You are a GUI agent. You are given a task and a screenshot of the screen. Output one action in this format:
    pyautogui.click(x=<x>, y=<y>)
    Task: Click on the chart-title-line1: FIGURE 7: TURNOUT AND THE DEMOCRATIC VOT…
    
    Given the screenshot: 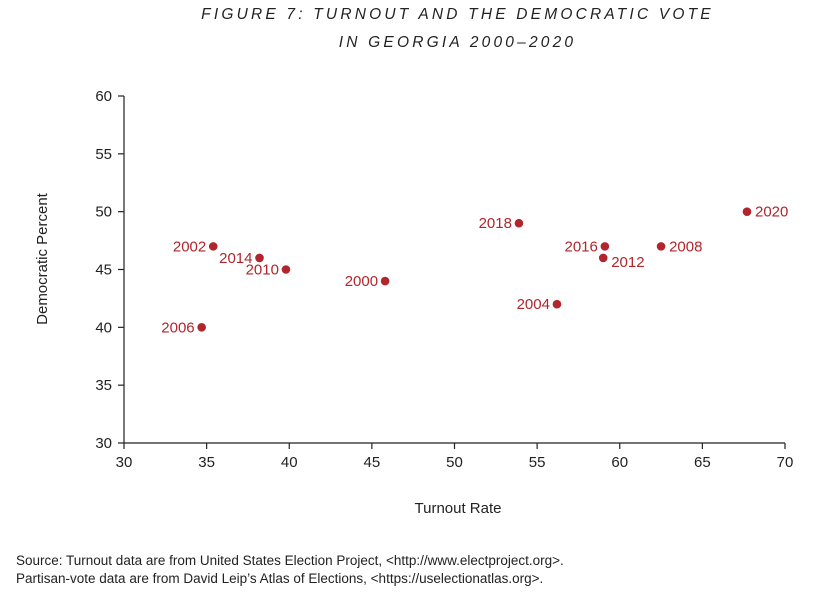 What is the action you would take?
    pyautogui.click(x=457, y=14)
    